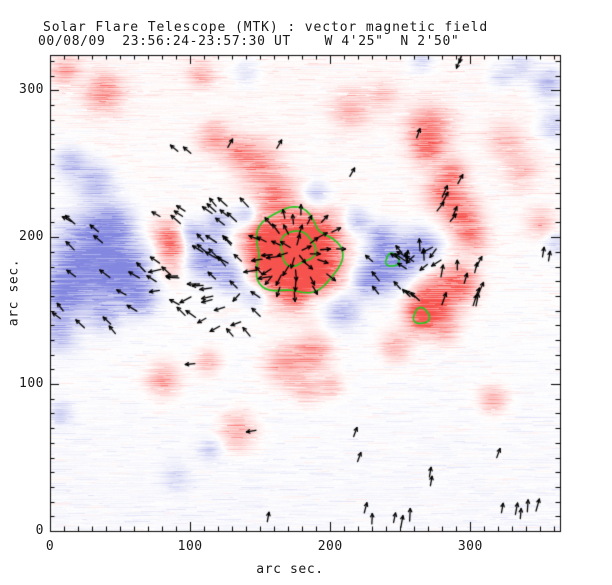  Describe the element at coordinates (290, 569) in the screenshot. I see `x-axis-label: arc sec.` at that location.